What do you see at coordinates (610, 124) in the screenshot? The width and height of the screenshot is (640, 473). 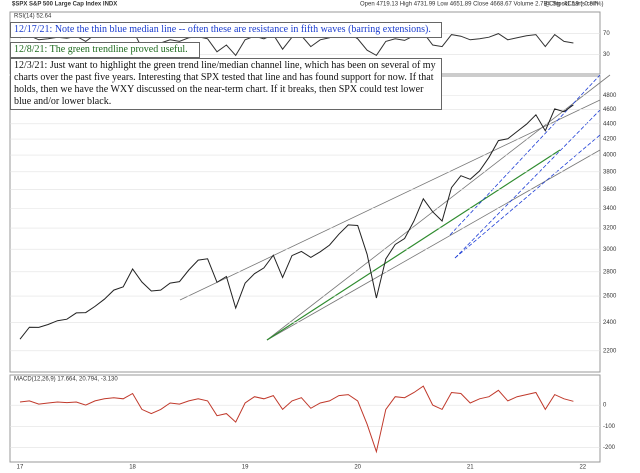 I see `y-tick-label: 4400` at bounding box center [610, 124].